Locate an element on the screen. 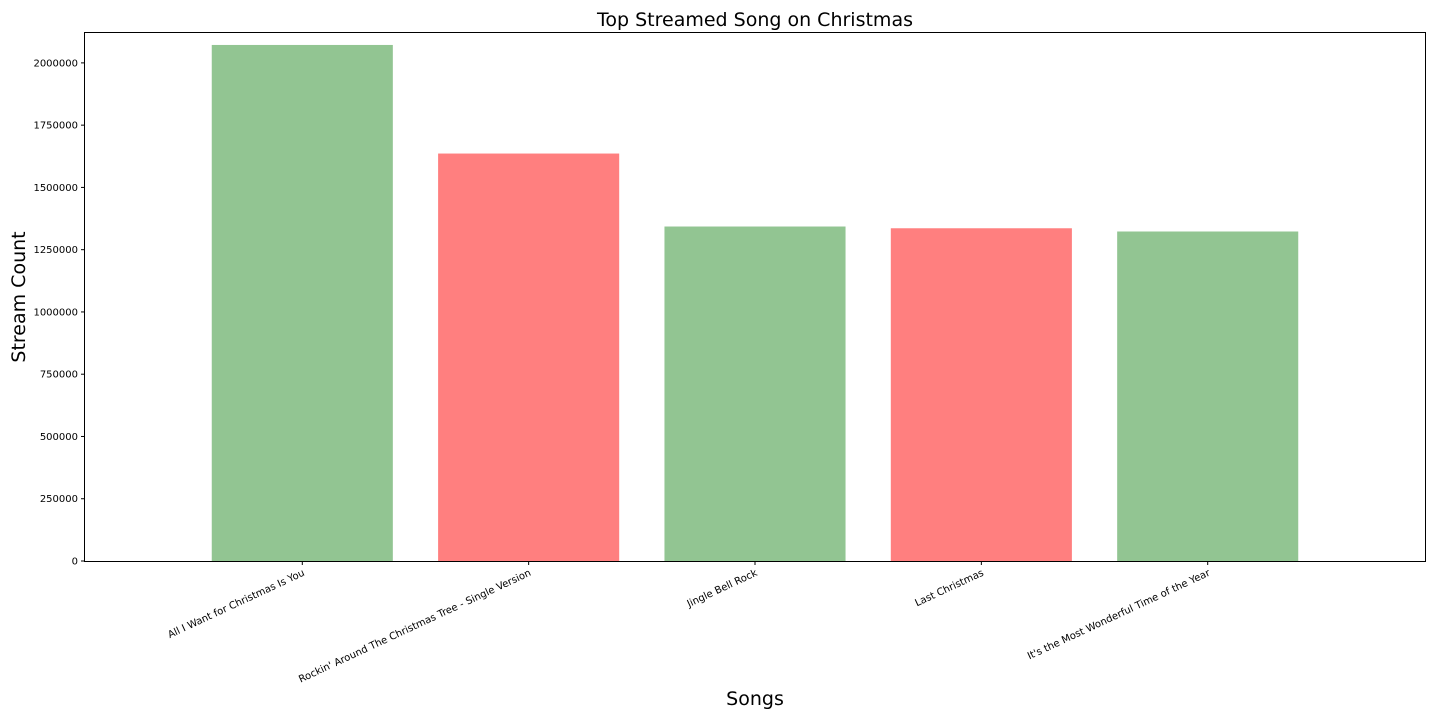 The height and width of the screenshot is (720, 1440). x-tick-label: Jingle Bell Rock is located at coordinates (722, 589).